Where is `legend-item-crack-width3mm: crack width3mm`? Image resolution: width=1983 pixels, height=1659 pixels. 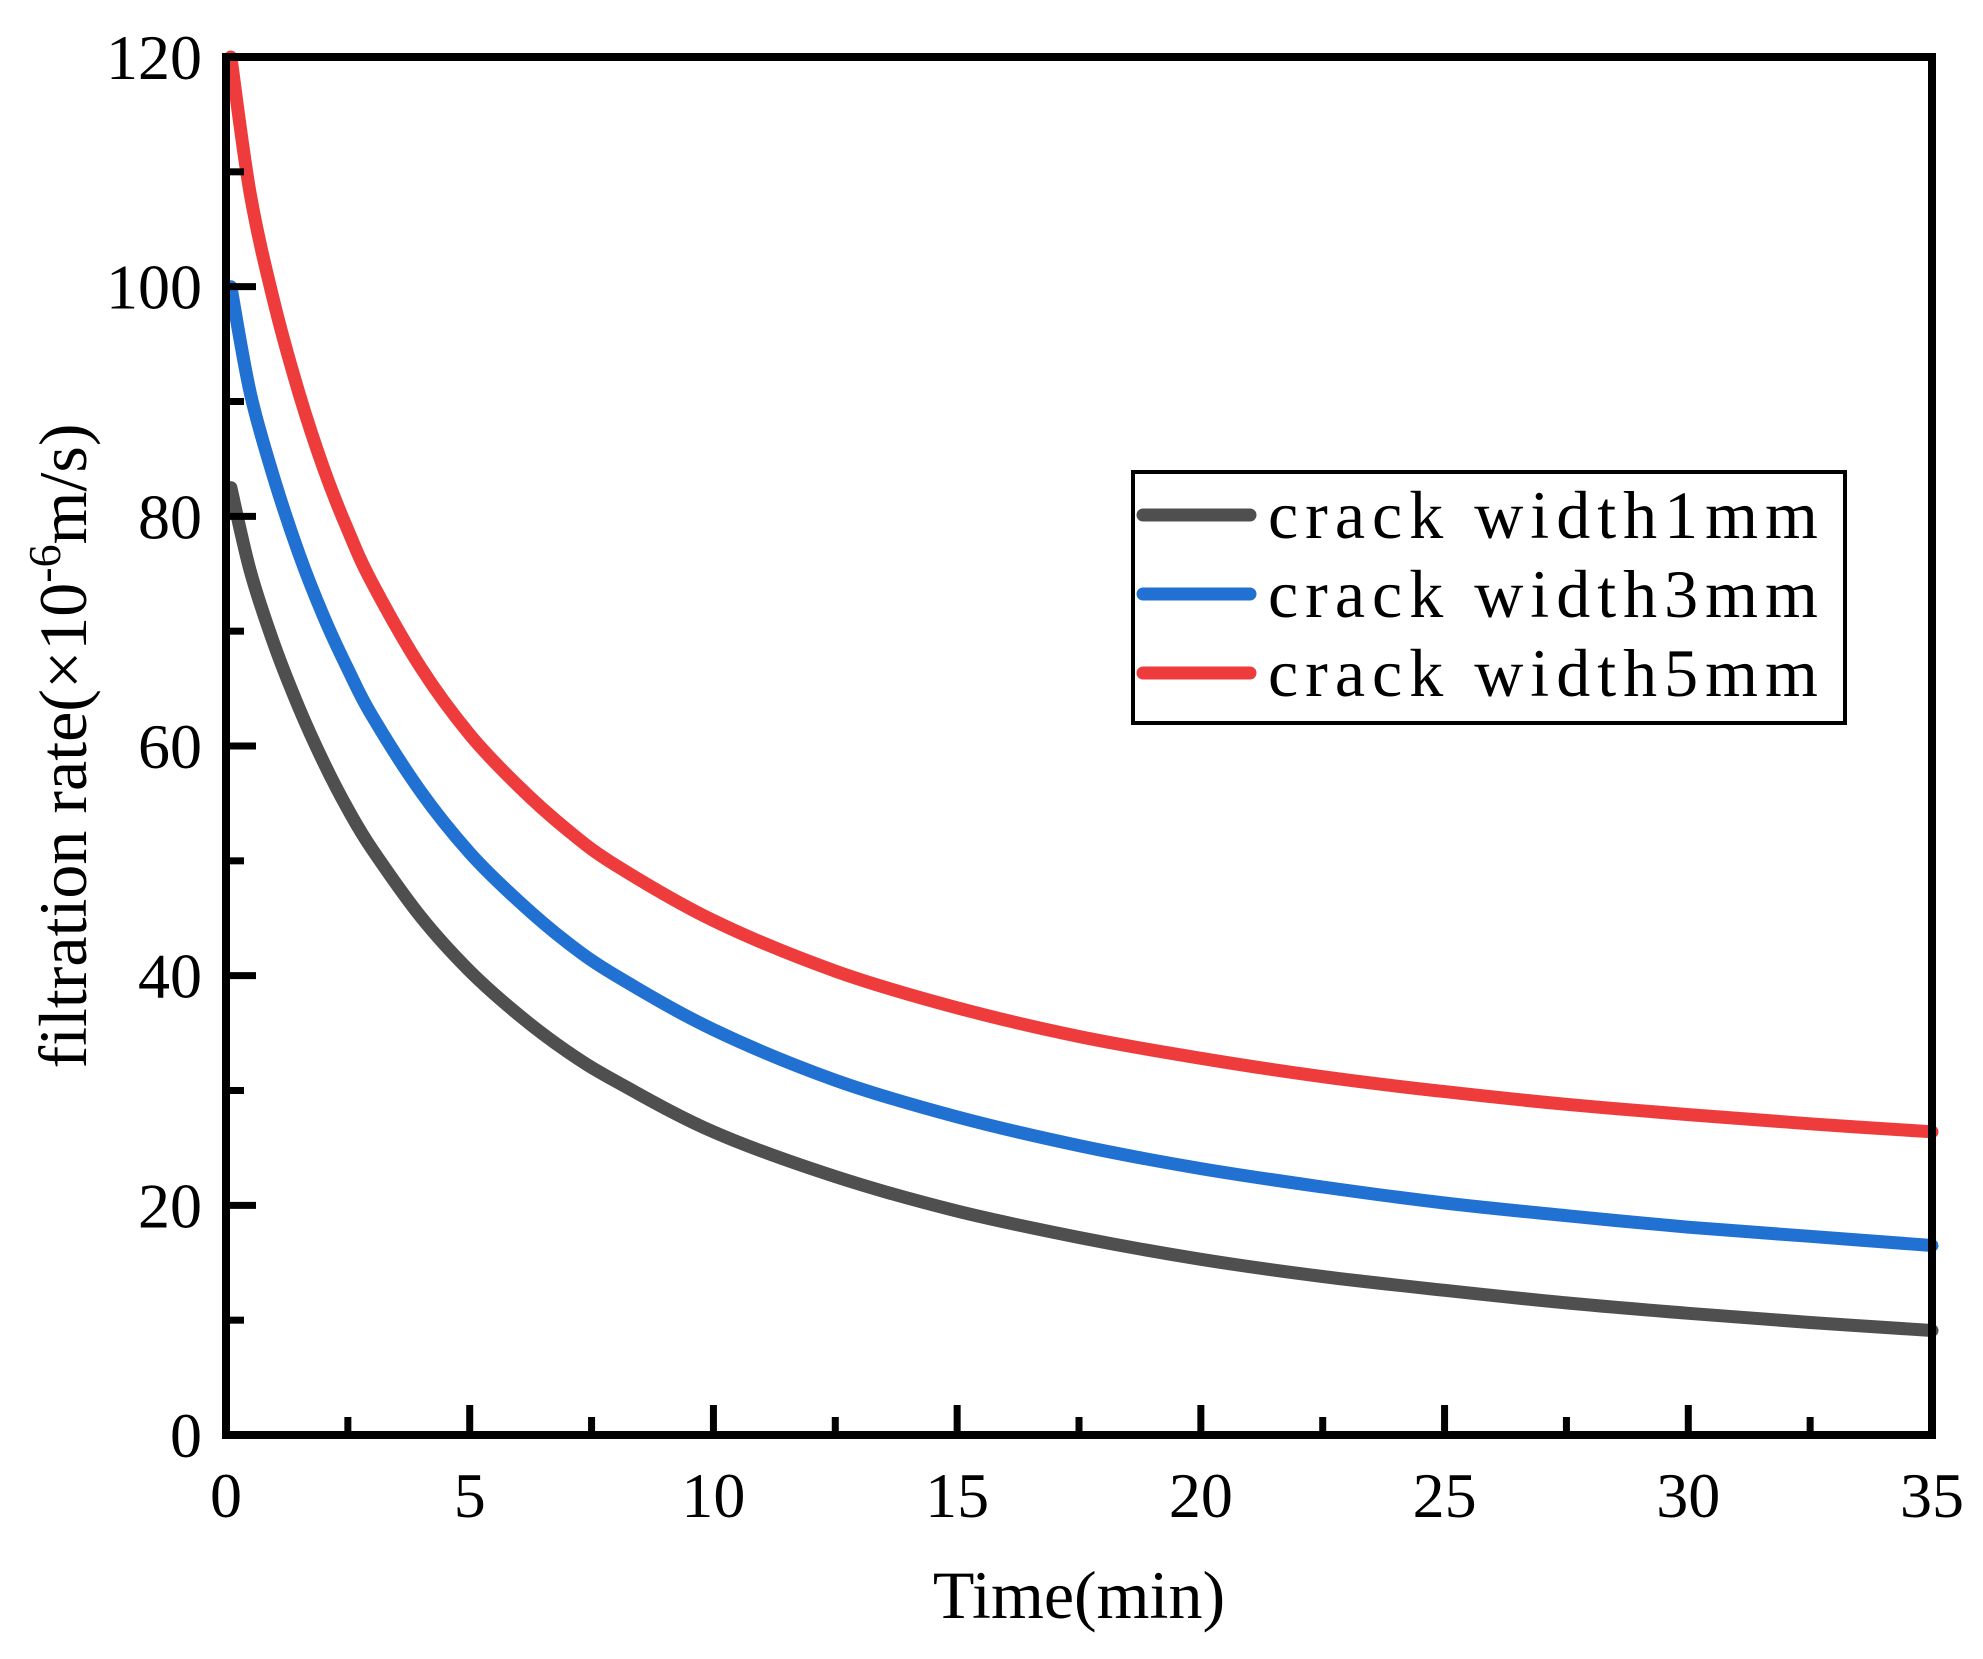 legend-item-crack-width3mm: crack width3mm is located at coordinates (1480, 594).